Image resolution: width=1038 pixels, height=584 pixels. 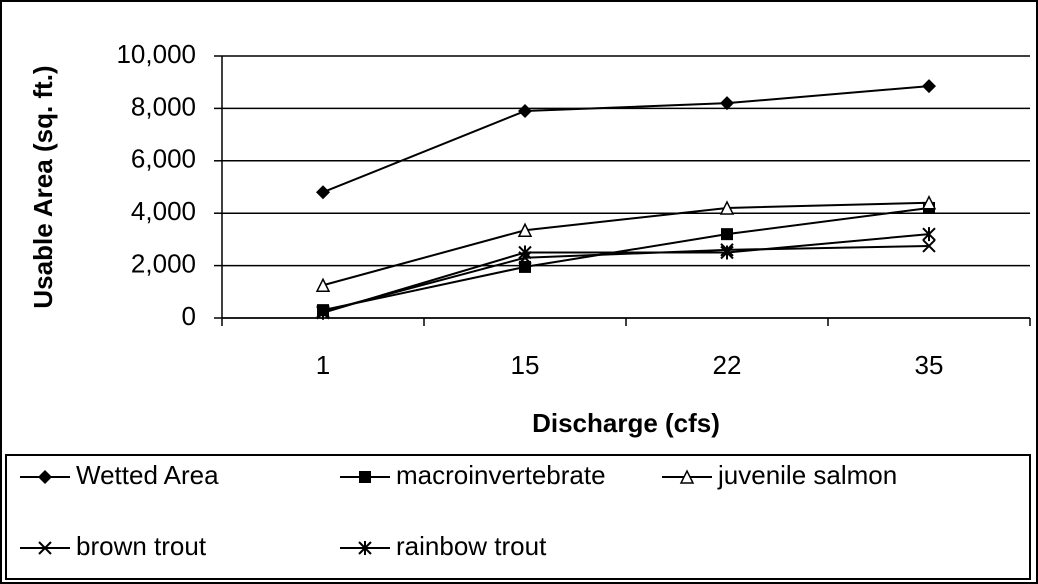 I want to click on y-tick-label: 8,000, so click(x=163, y=106).